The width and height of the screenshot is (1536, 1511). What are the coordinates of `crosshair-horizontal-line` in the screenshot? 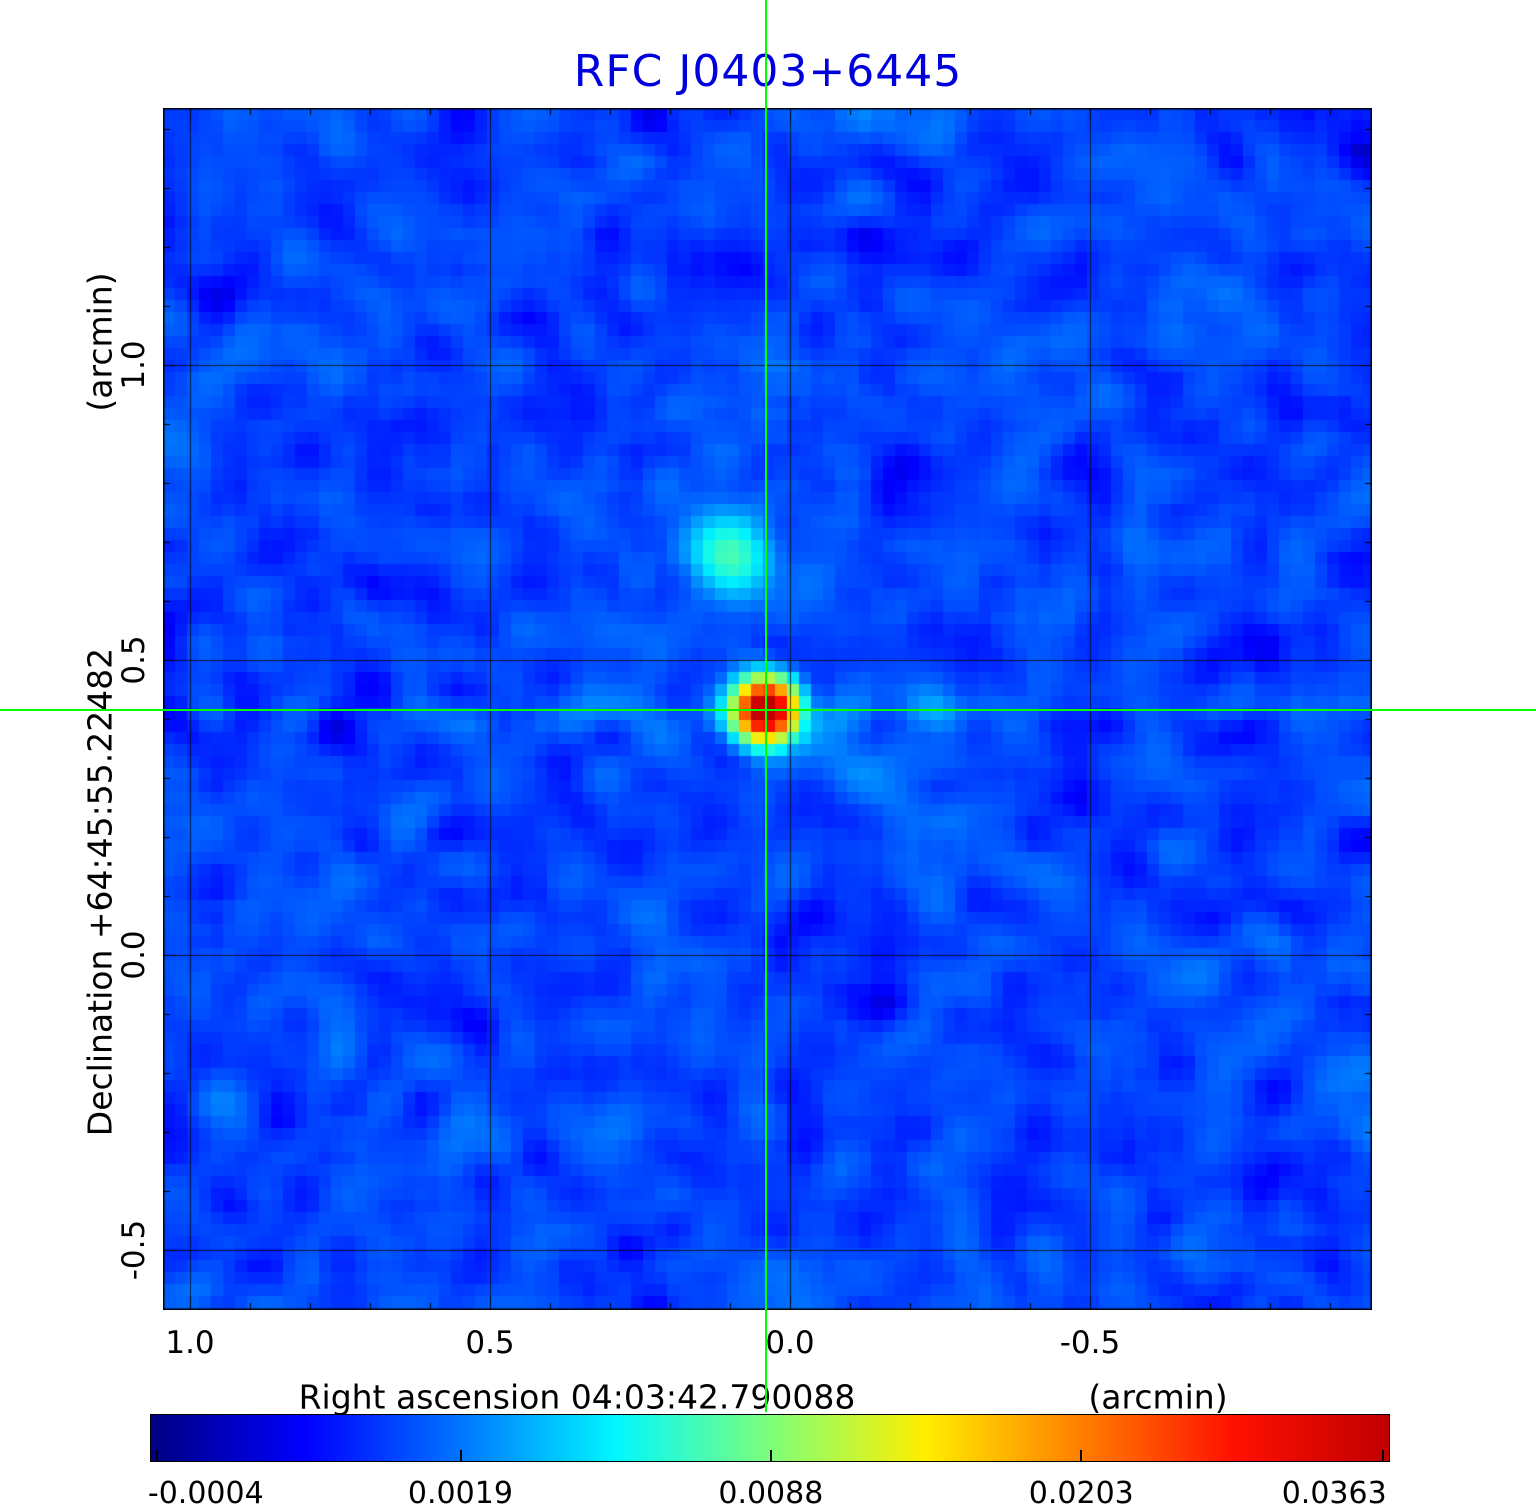 It's located at (768, 710).